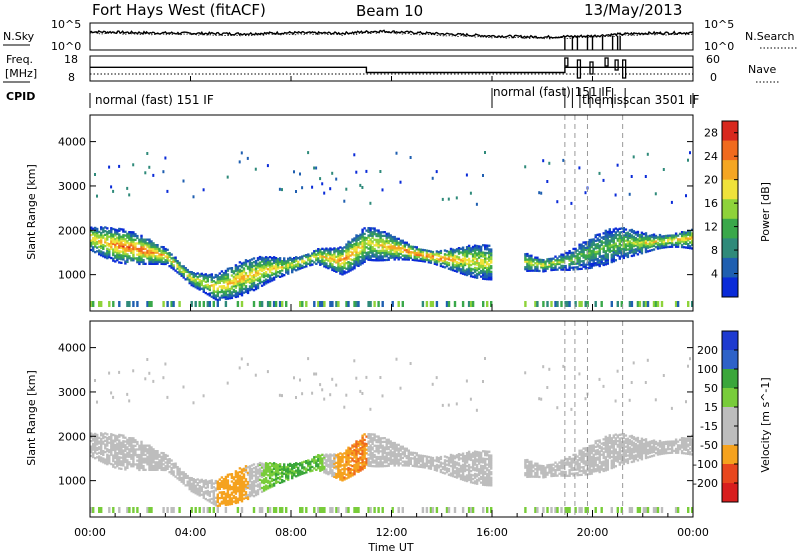 This screenshot has width=800, height=554. I want to click on power-cell-1953, so click(465, 263).